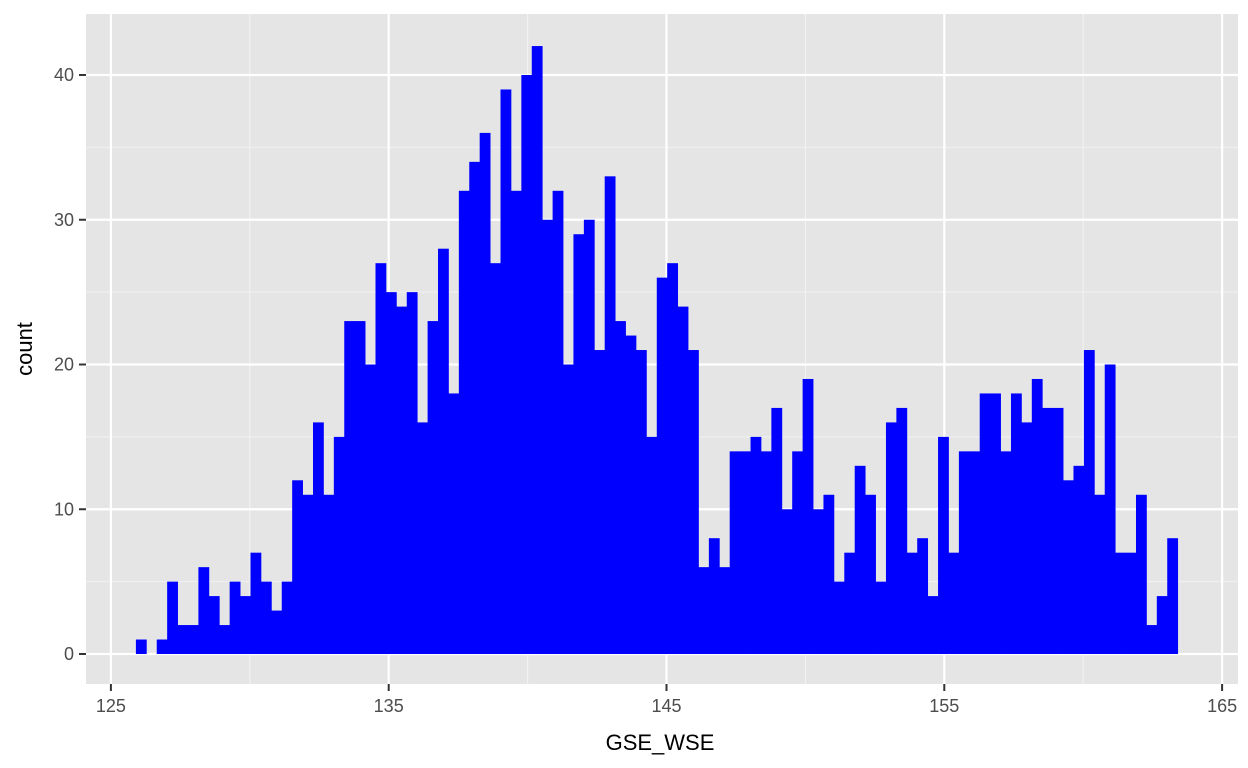  I want to click on x-tick-label: 165, so click(1222, 706).